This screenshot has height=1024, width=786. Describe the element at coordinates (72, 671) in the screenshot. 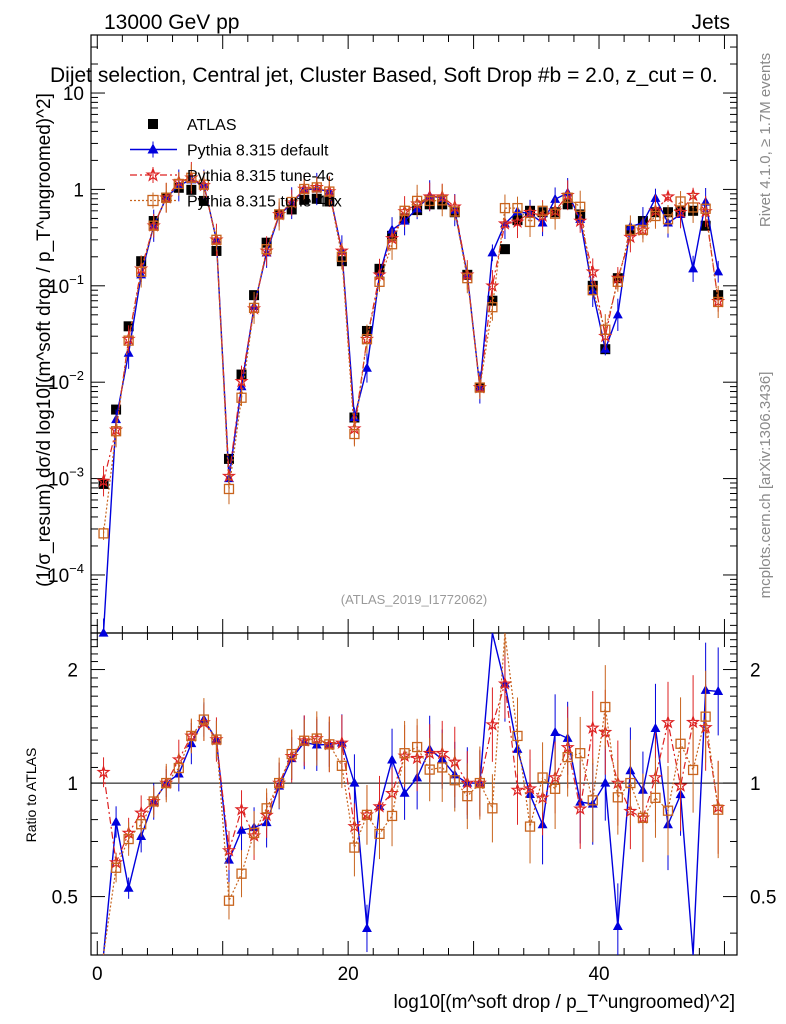

I see `ratio-y-tick-label: 2` at that location.